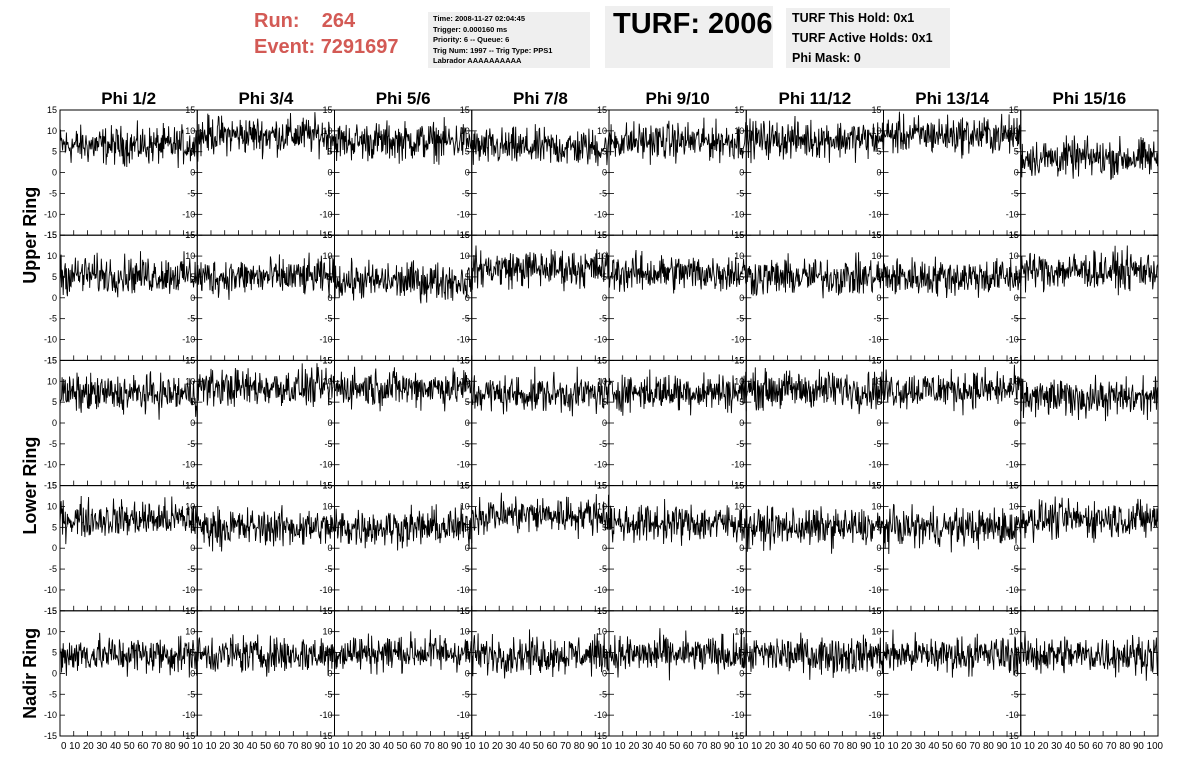 The width and height of the screenshot is (1196, 772). I want to click on column-header-1: Phi 1/2, so click(128, 98).